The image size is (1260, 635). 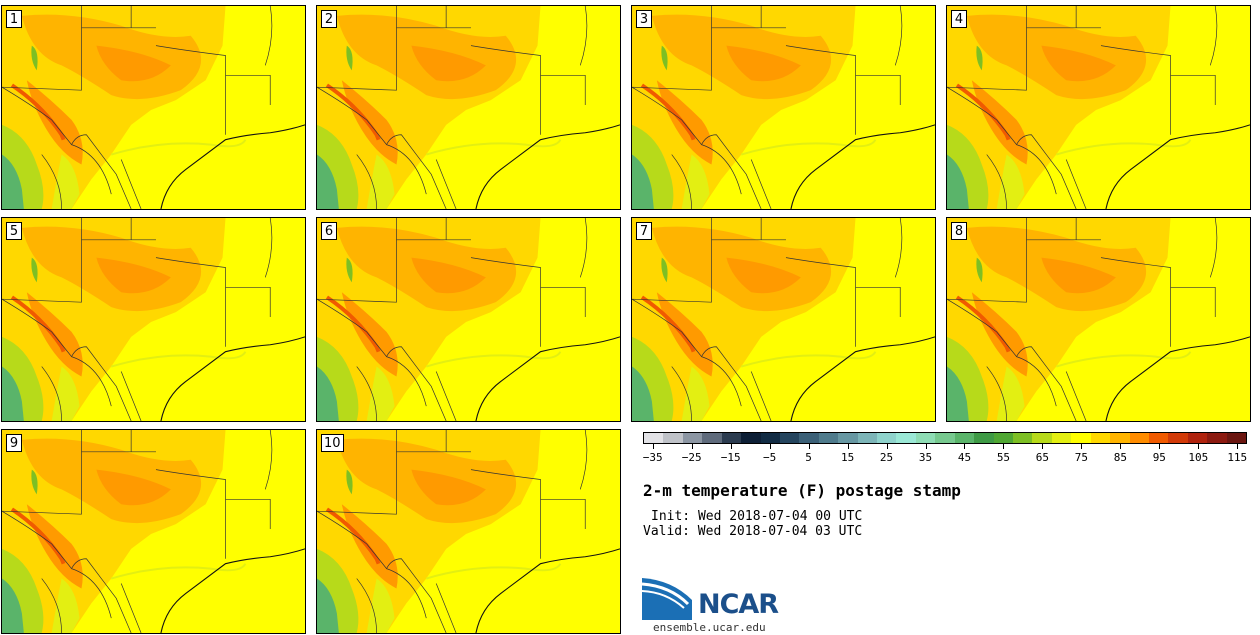 What do you see at coordinates (925, 457) in the screenshot?
I see `colorbar-tick-label: 35` at bounding box center [925, 457].